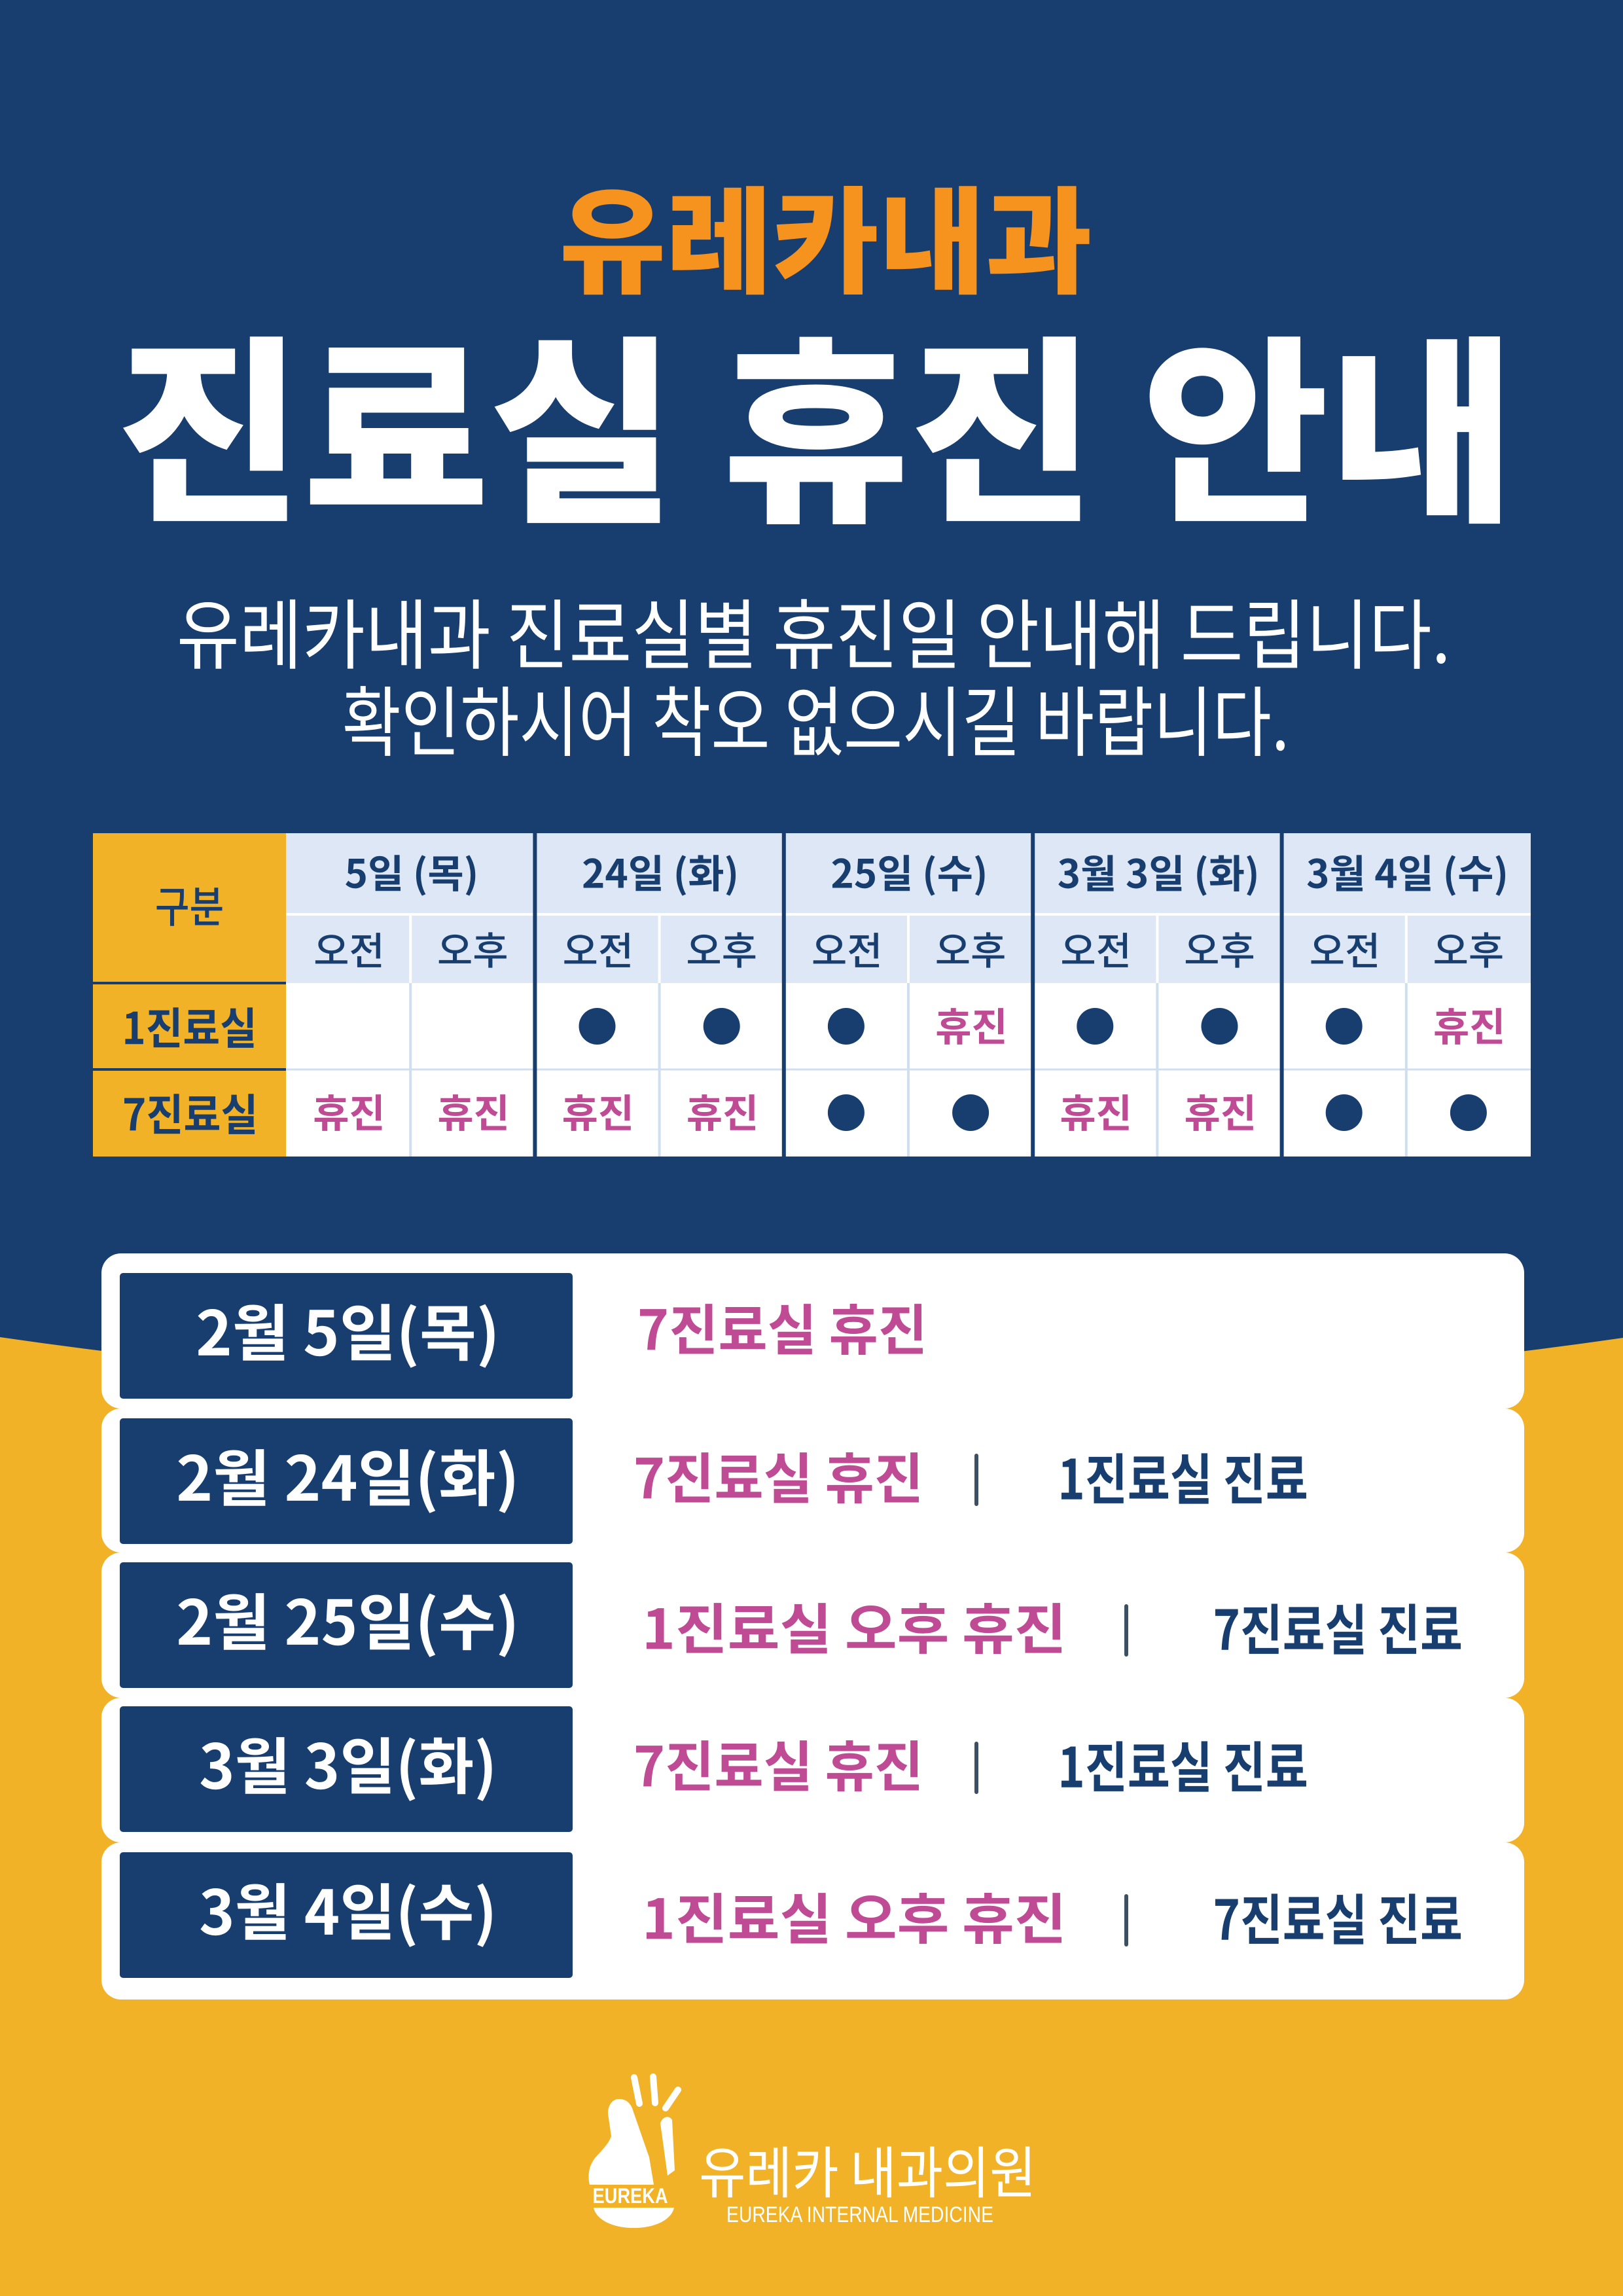 The width and height of the screenshot is (1623, 2296). I want to click on svg-text: EUREKA, so click(630, 2196).